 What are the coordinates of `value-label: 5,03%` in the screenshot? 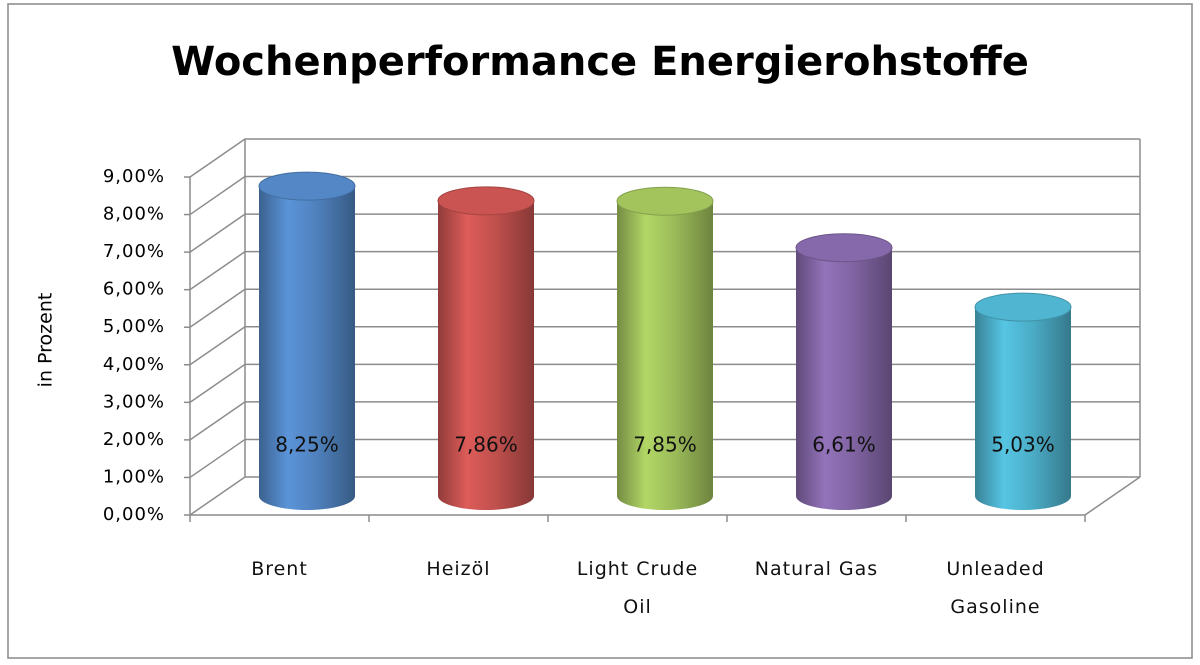 It's located at (1023, 445).